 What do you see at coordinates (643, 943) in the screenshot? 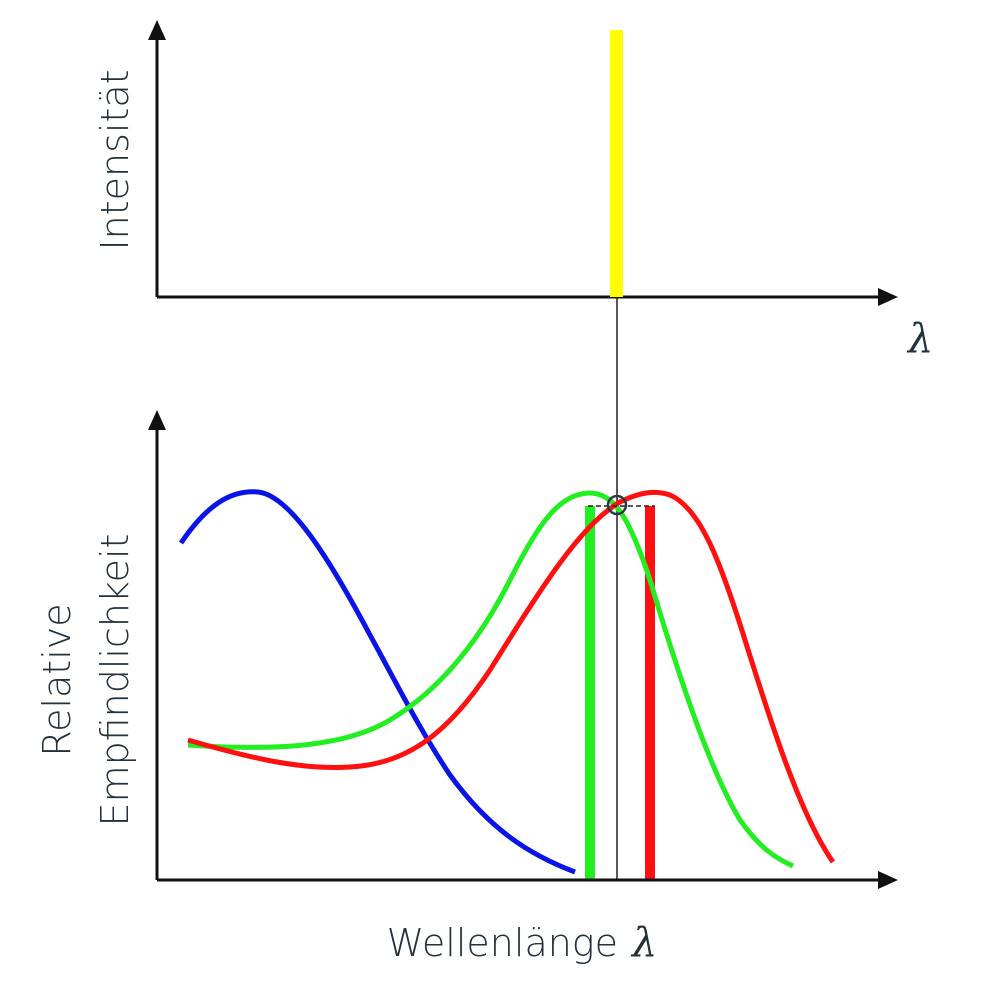
I see `bottom-x-label-symbol: λ` at bounding box center [643, 943].